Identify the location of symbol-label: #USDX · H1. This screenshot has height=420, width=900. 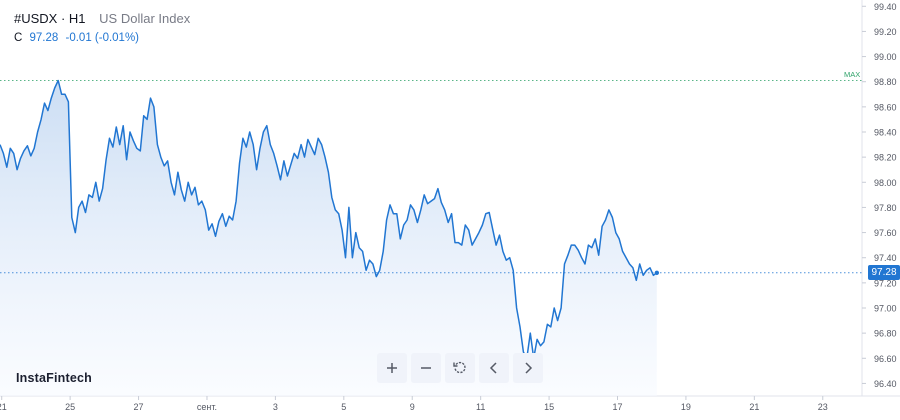
(50, 18).